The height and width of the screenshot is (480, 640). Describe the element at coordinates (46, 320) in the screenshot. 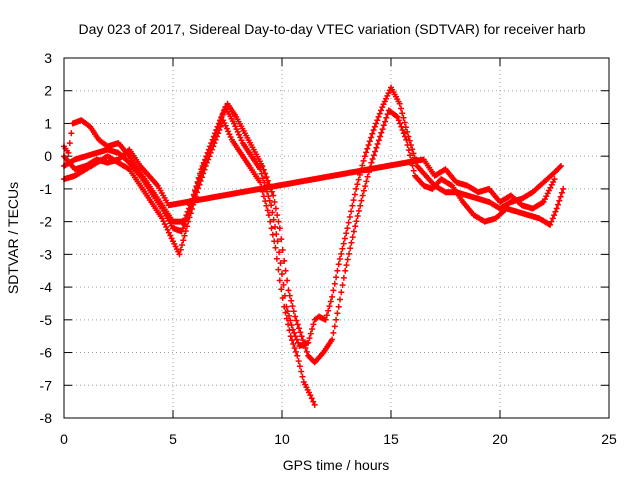

I see `y-tick-label: -5` at that location.